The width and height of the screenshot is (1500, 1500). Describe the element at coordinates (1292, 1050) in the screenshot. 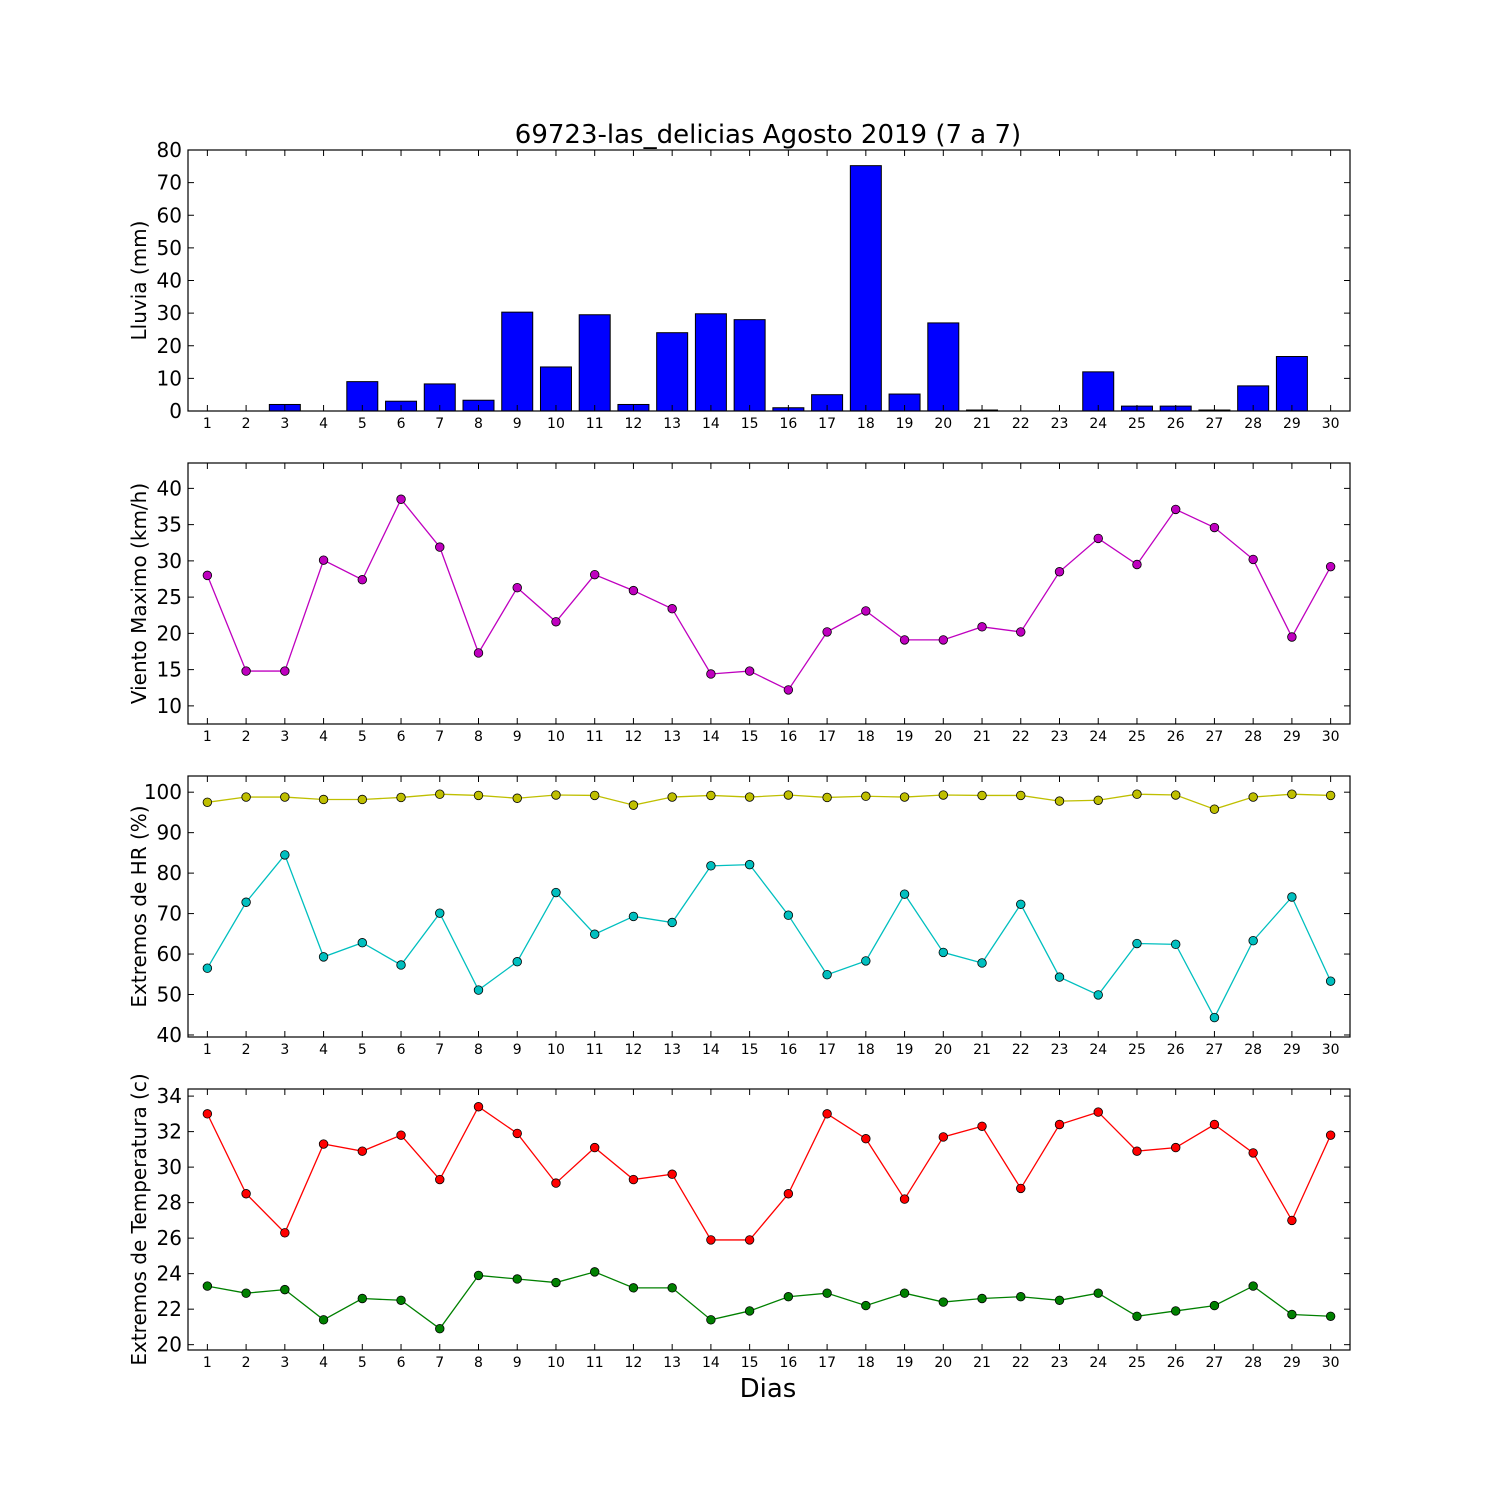

I see `x-tick-label: 29` at that location.